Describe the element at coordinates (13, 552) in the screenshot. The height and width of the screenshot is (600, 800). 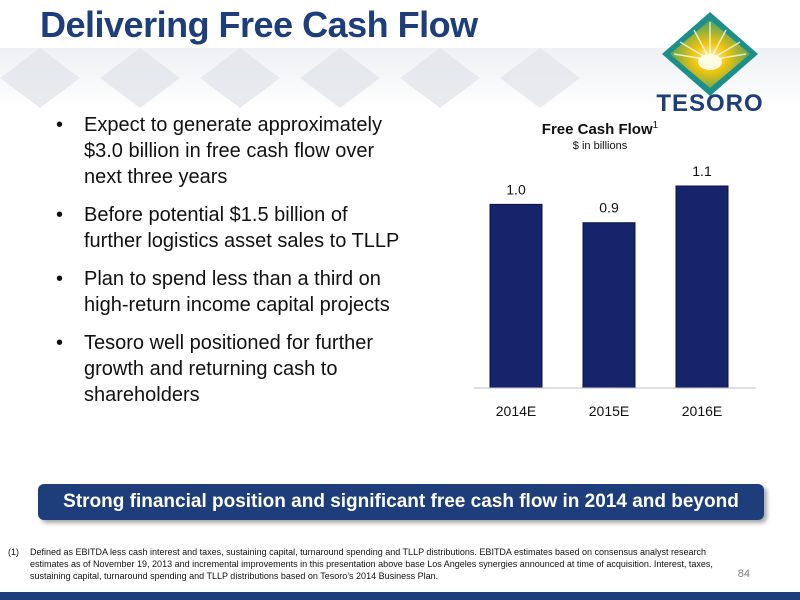
I see `footnote-marker: (1)` at that location.